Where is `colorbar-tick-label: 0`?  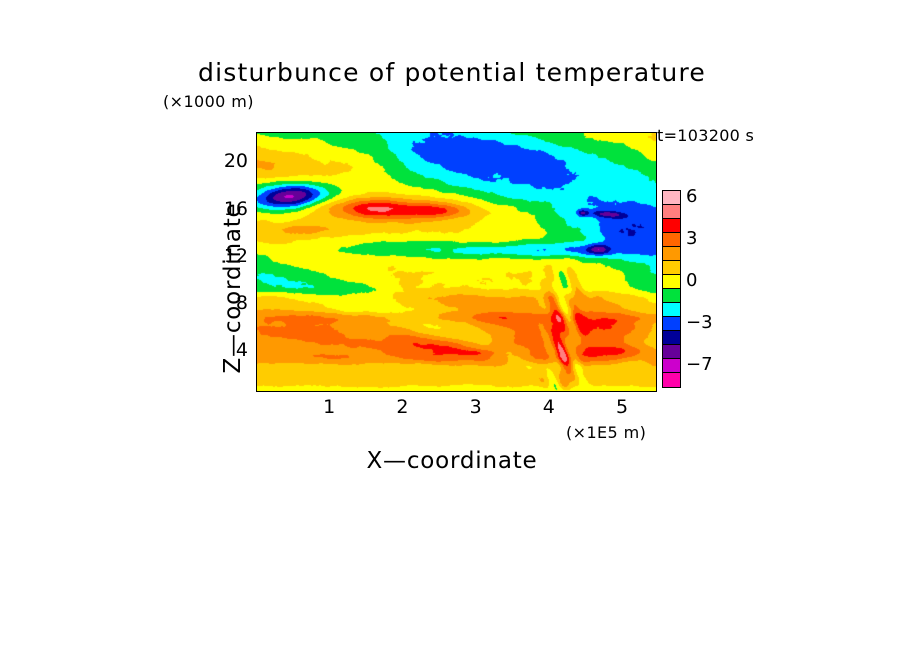
colorbar-tick-label: 0 is located at coordinates (692, 280).